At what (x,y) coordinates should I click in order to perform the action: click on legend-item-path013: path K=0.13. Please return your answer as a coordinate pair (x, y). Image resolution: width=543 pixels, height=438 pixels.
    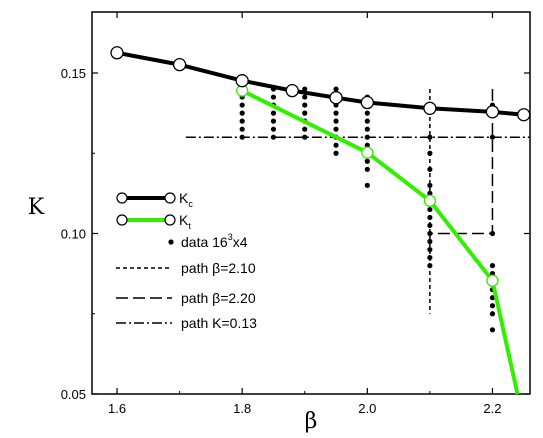
    Looking at the image, I should click on (186, 323).